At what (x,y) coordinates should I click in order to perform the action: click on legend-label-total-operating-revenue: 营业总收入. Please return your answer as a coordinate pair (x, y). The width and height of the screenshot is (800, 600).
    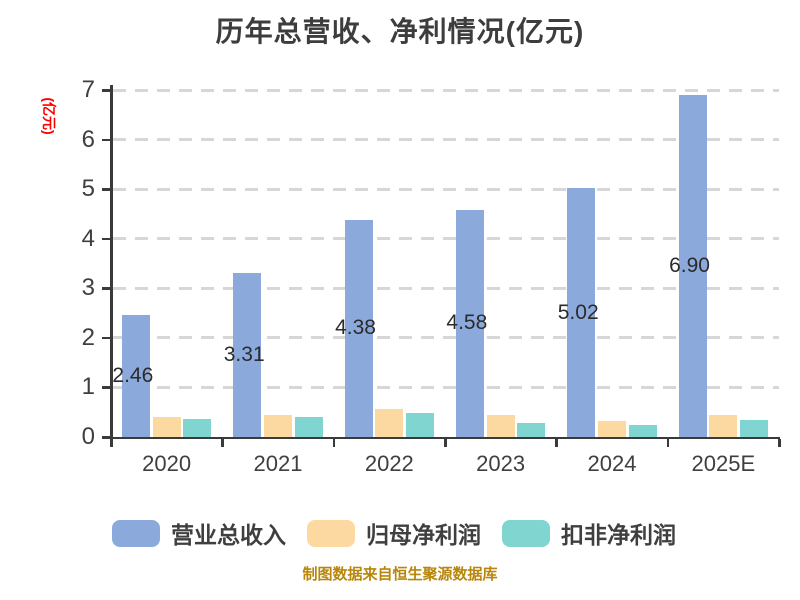
    Looking at the image, I should click on (228, 535).